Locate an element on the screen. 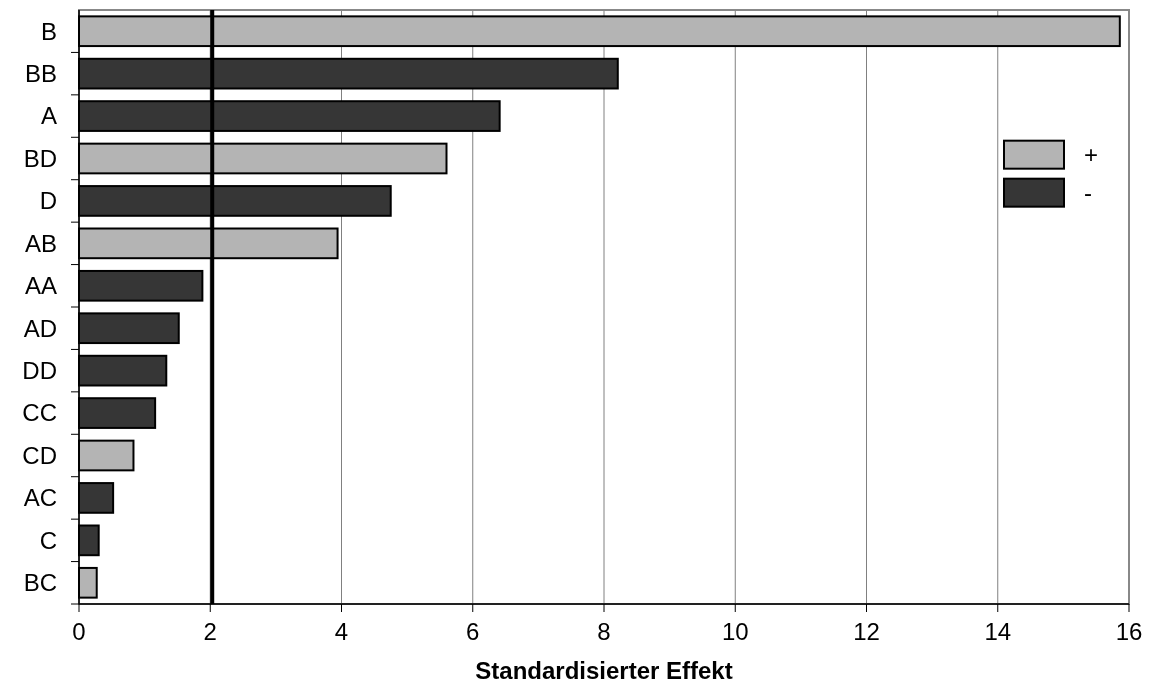 Image resolution: width=1152 pixels, height=689 pixels. x-tick-label: 2 is located at coordinates (210, 631).